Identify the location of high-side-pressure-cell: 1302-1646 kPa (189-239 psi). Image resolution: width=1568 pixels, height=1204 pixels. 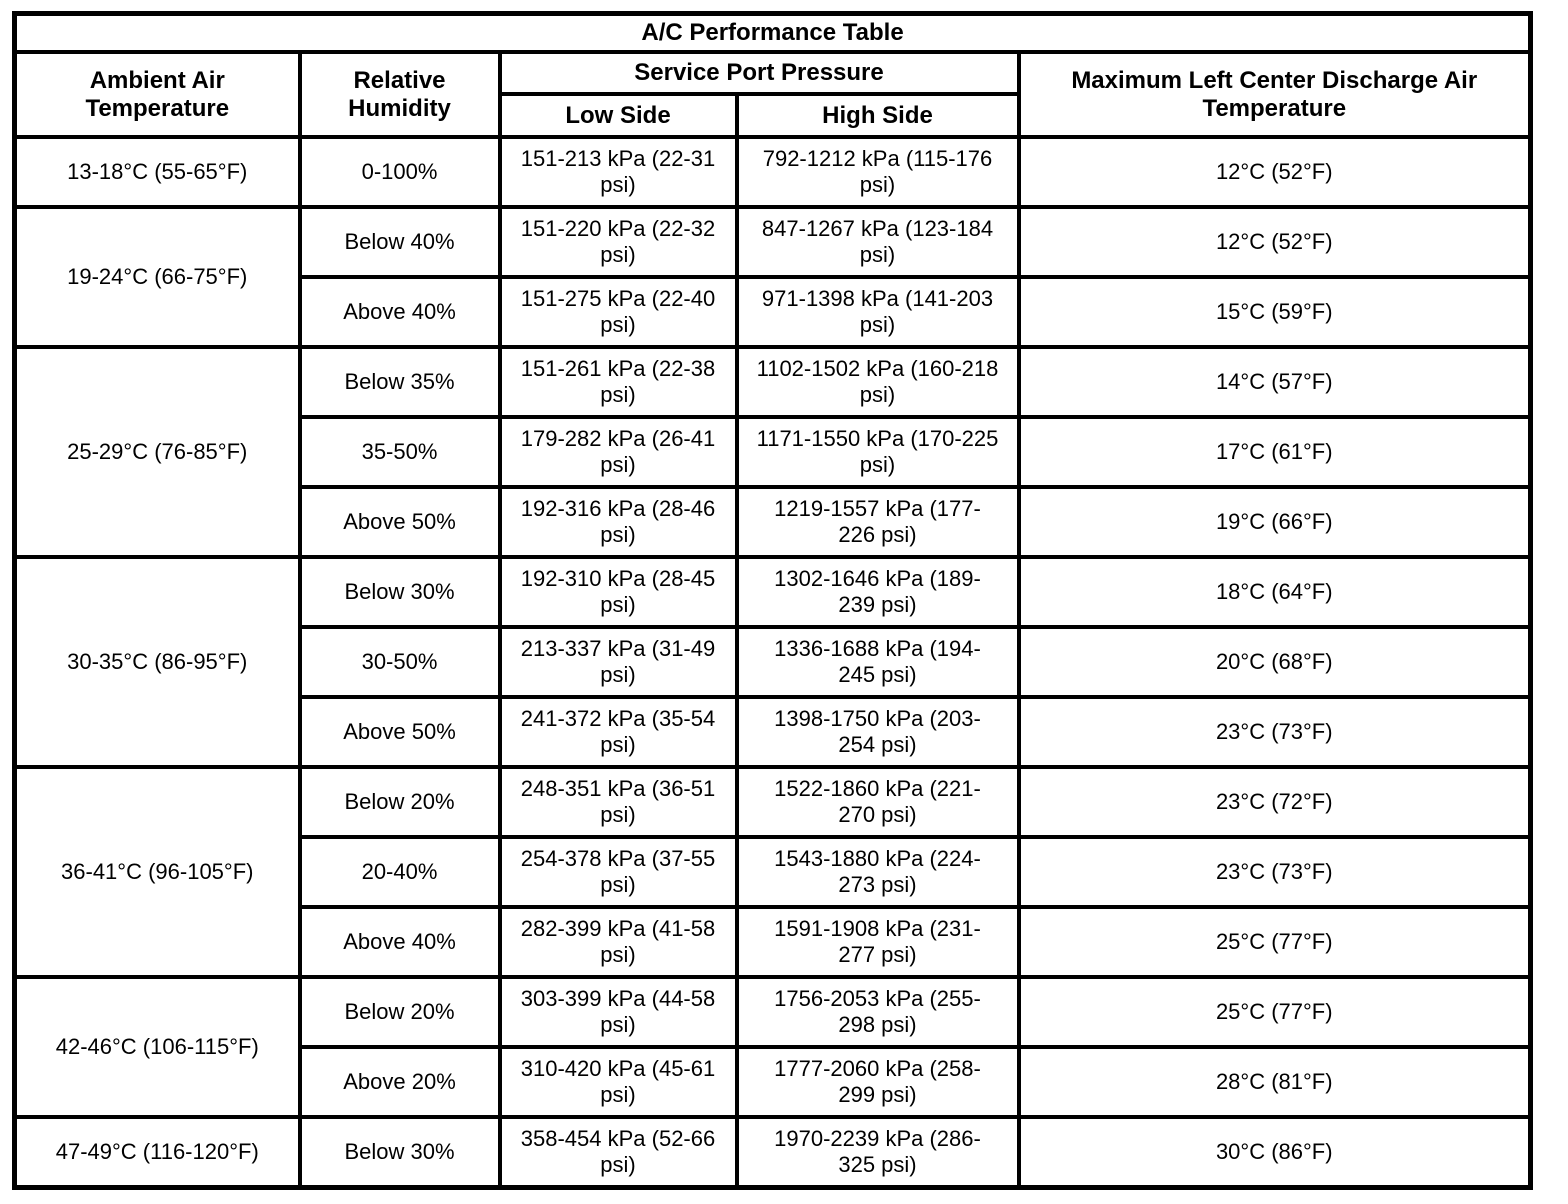
(877, 592).